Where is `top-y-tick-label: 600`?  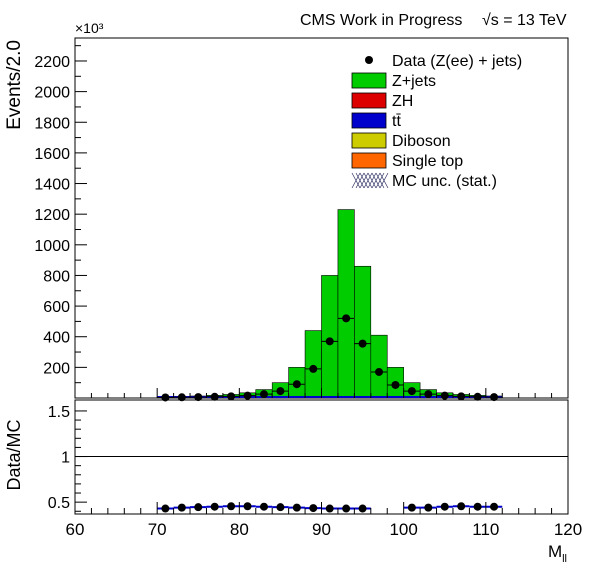
top-y-tick-label: 600 is located at coordinates (56, 307).